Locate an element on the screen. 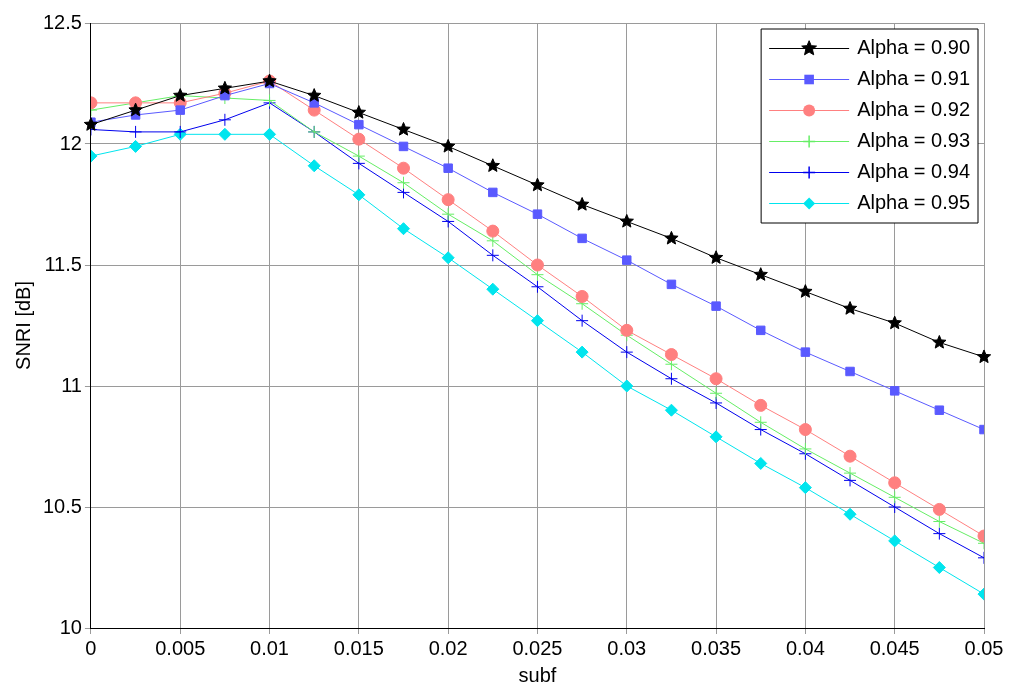  y-axis-title: SNRI [dB] is located at coordinates (22, 325).